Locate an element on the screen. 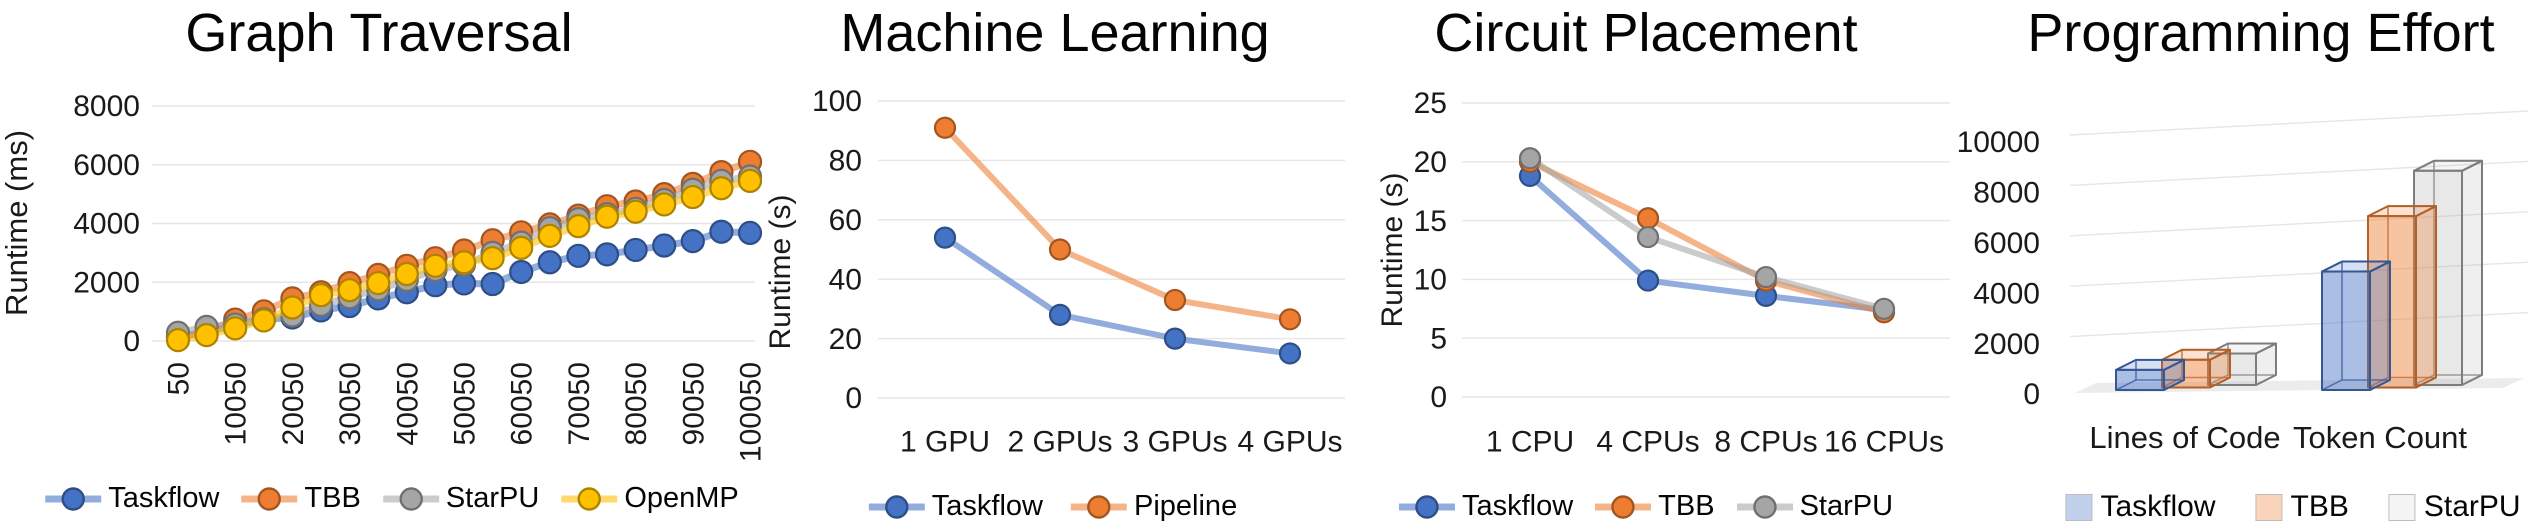  y-tick-label: 60 is located at coordinates (845, 220).